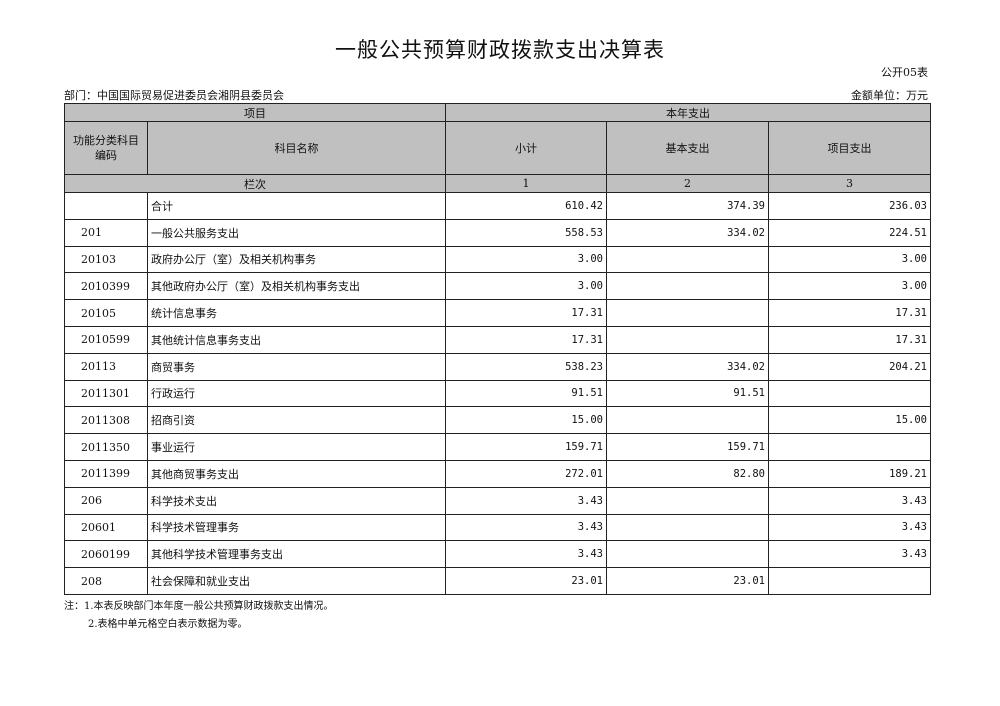 The width and height of the screenshot is (1000, 706). I want to click on table-row: 20103 政府办公厅（室）及相关机构事务 3.00 3.00, so click(497, 259).